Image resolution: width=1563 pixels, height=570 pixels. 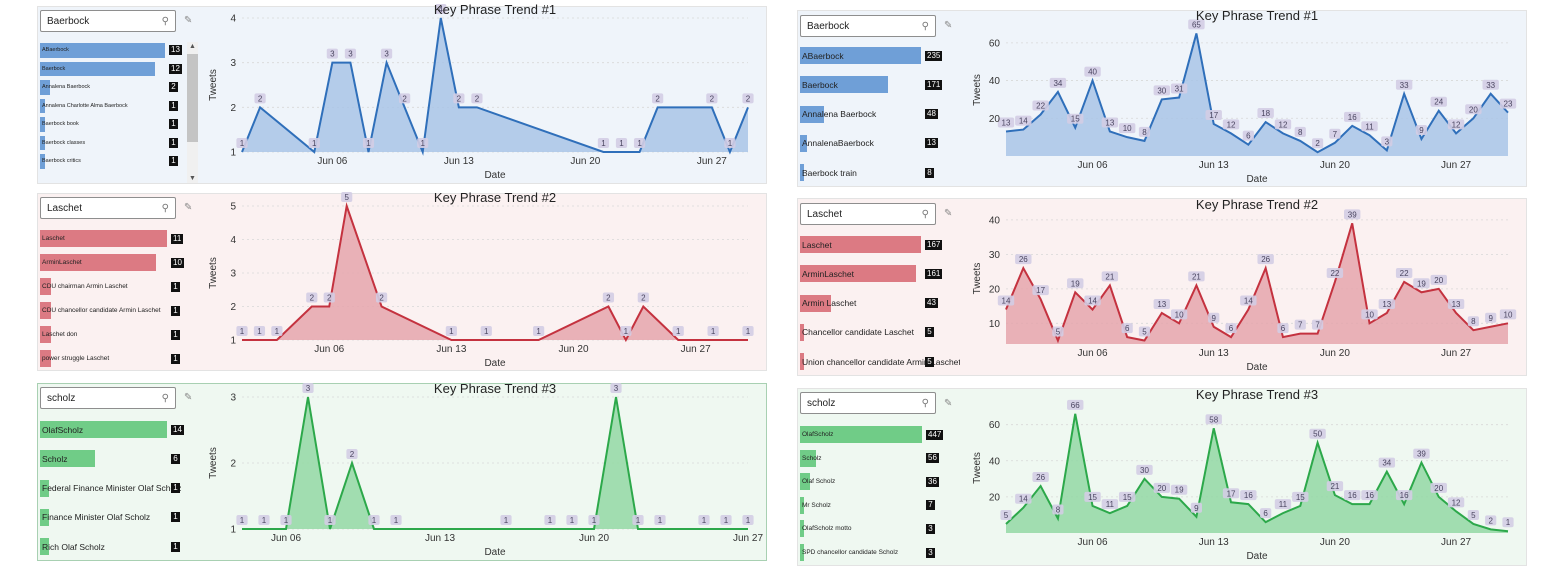 I want to click on data-label: 34, so click(x=1387, y=462).